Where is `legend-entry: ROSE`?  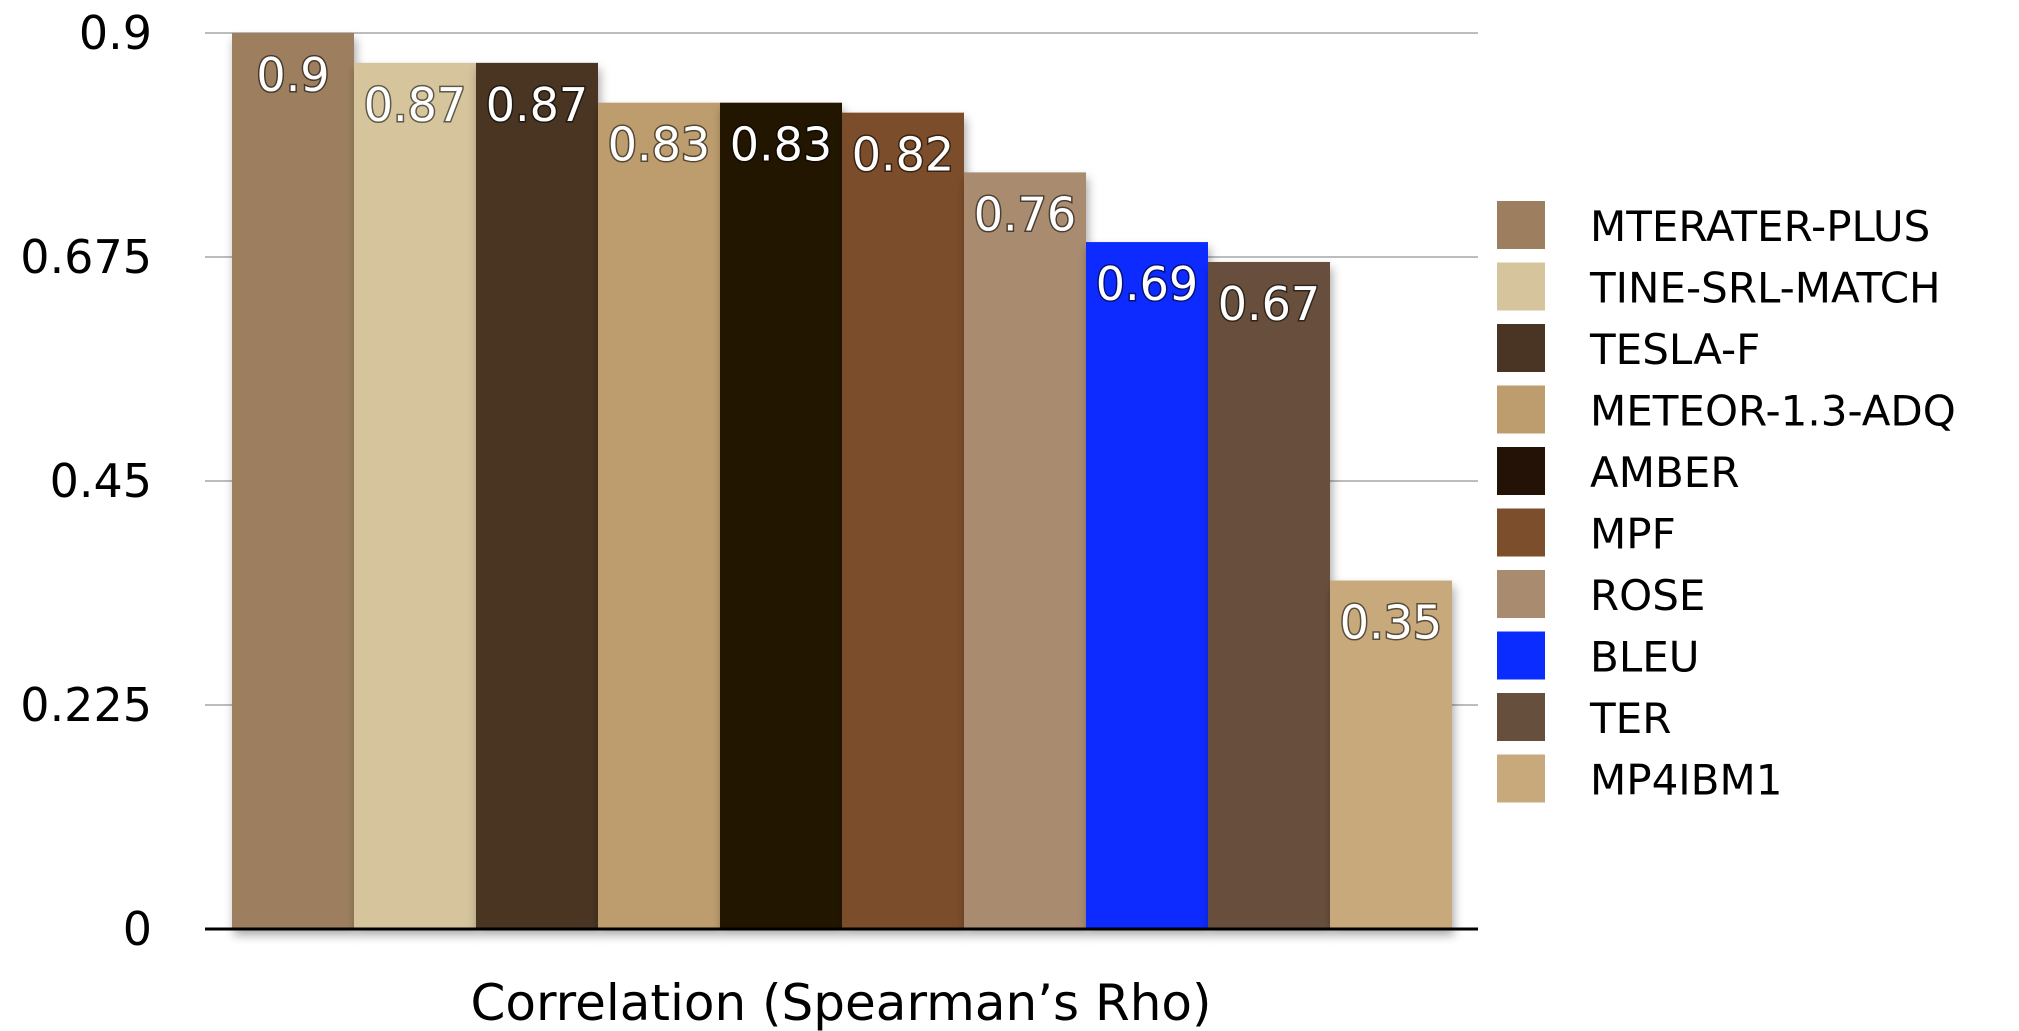
legend-entry: ROSE is located at coordinates (1647, 595).